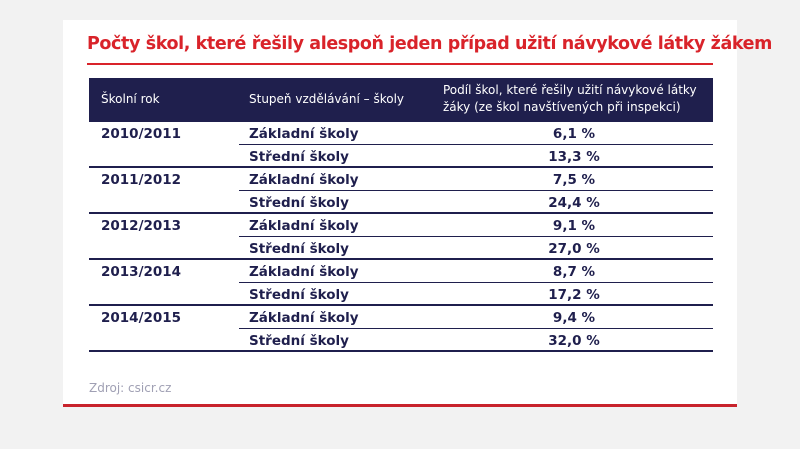 Image resolution: width=800 pixels, height=449 pixels. Describe the element at coordinates (401, 340) in the screenshot. I see `table-row: Střední školy 32,0 %` at that location.